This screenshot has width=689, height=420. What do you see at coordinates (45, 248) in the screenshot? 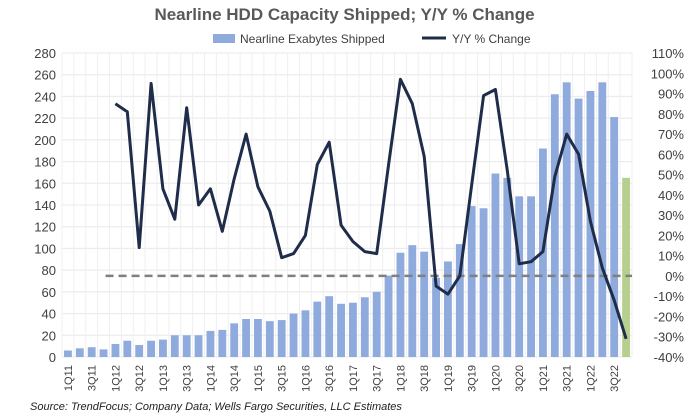
I see `y-left-tick-label: 100` at bounding box center [45, 248].